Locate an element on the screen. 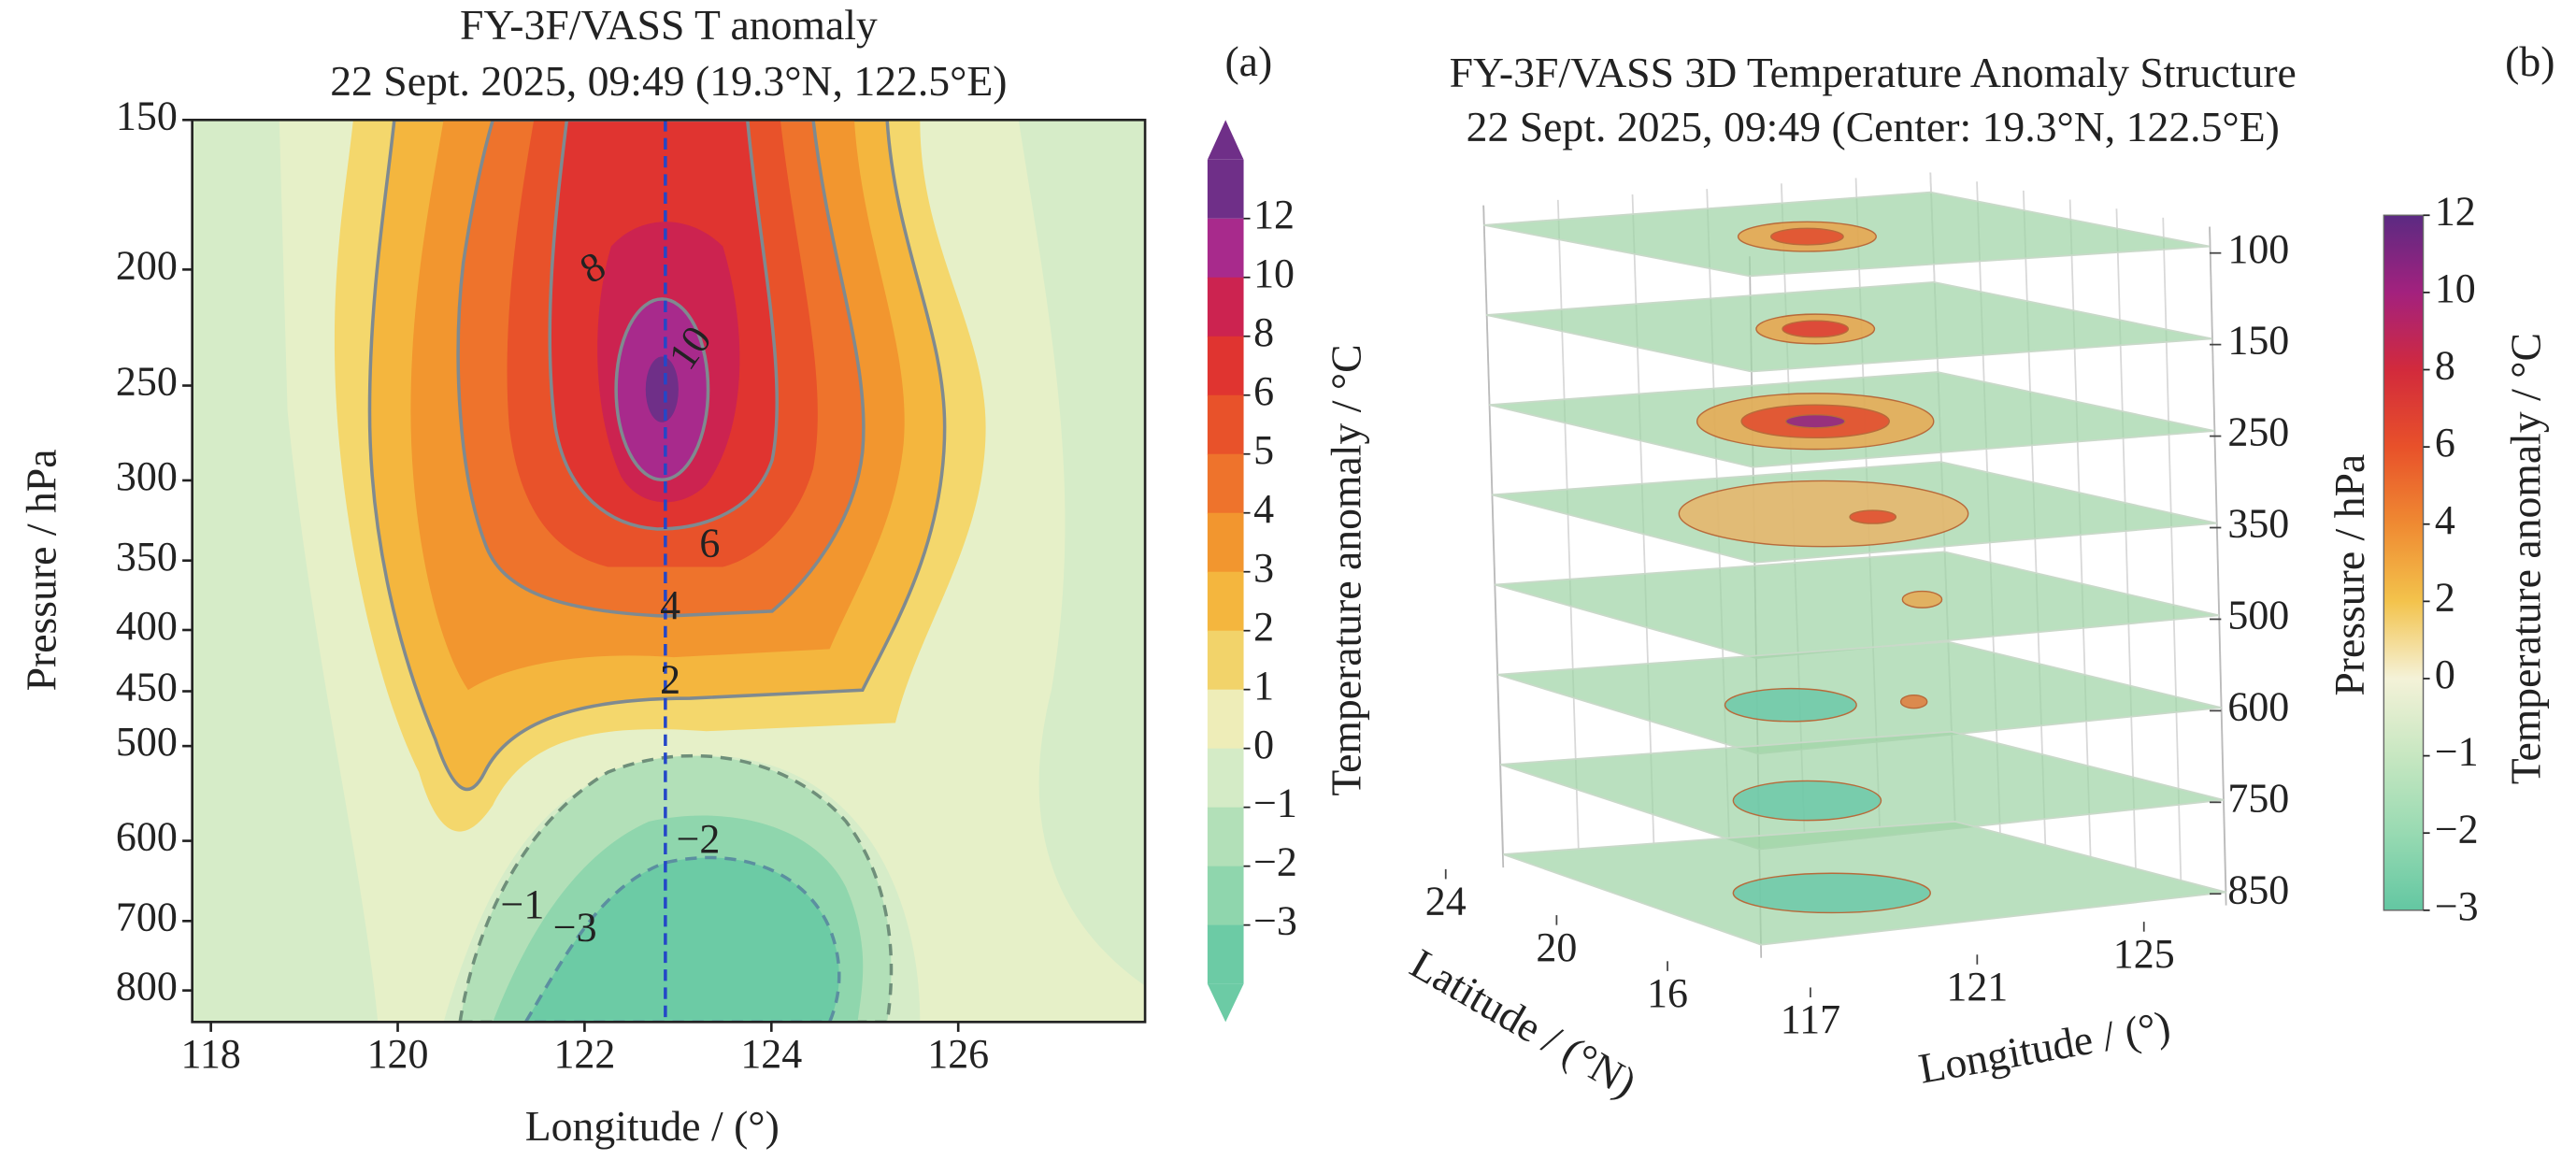 The width and height of the screenshot is (2576, 1160). contour-label: −1 is located at coordinates (523, 904).